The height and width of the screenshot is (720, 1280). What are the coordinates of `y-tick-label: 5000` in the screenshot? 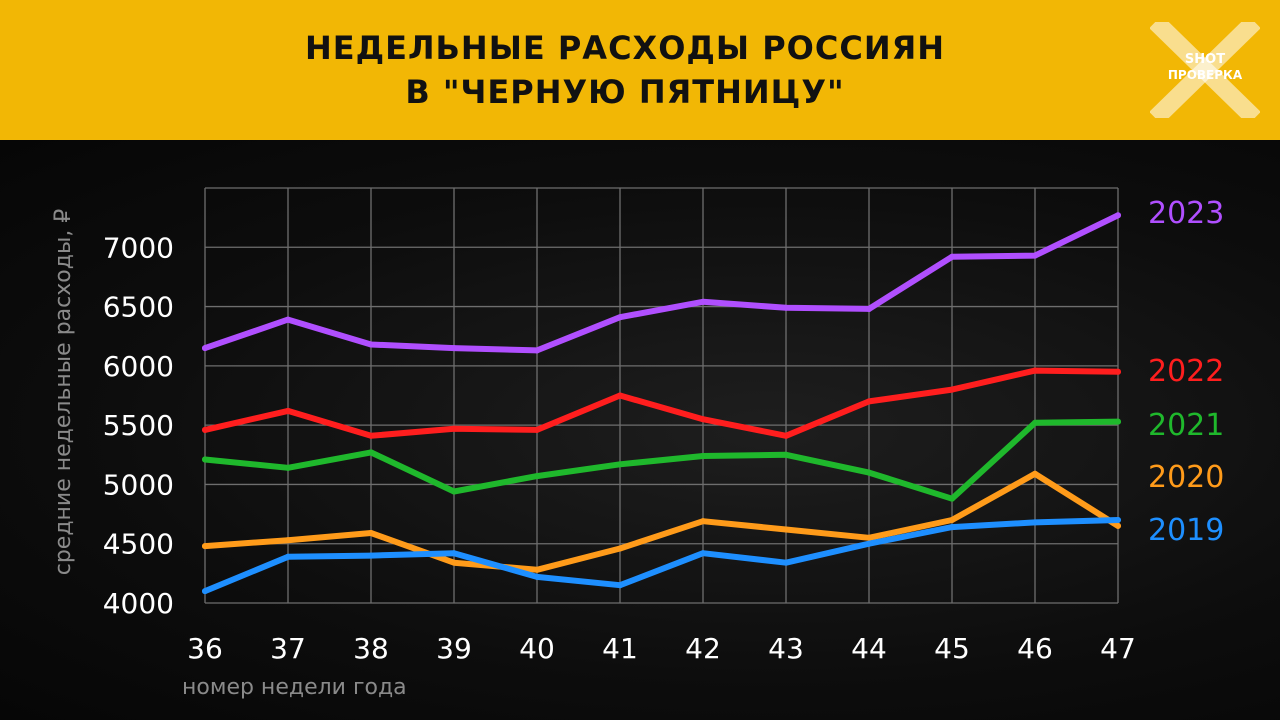 It's located at (138, 484).